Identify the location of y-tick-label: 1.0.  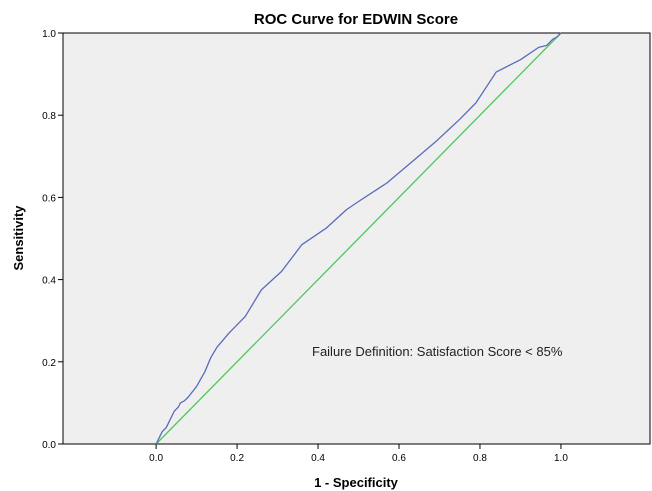
(49, 34).